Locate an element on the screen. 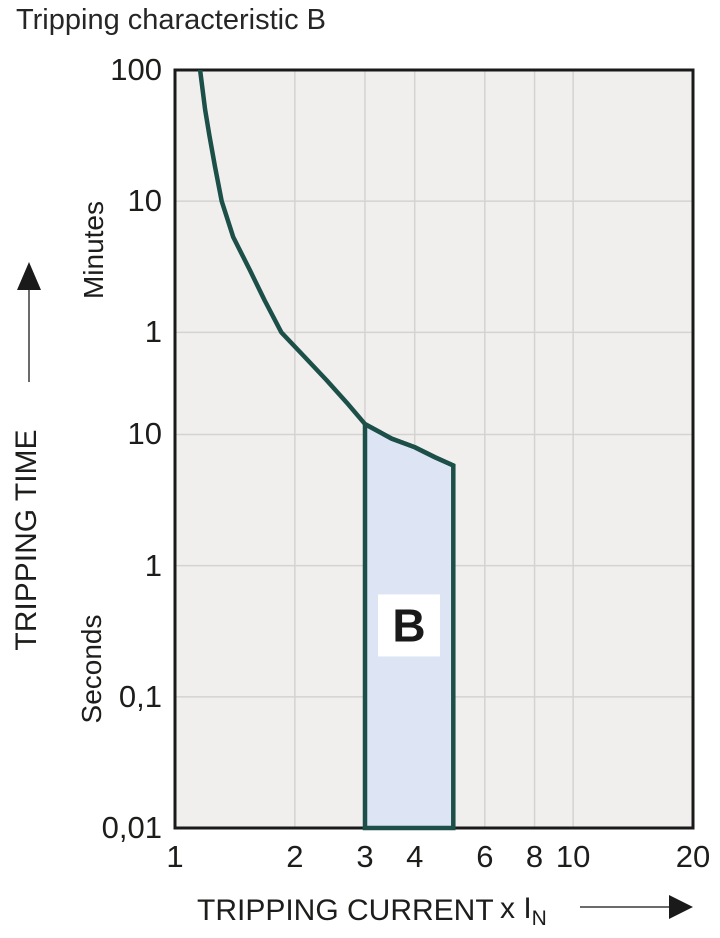 The height and width of the screenshot is (938, 720). multiplier-prefix: x I is located at coordinates (516, 908).